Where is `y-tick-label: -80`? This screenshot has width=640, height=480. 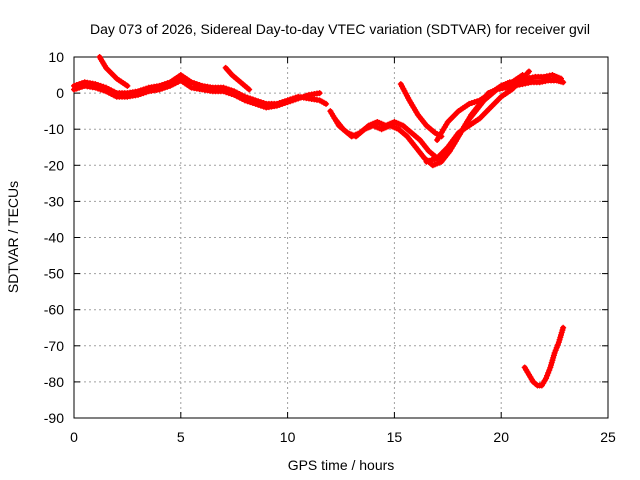
y-tick-label: -80 is located at coordinates (54, 382).